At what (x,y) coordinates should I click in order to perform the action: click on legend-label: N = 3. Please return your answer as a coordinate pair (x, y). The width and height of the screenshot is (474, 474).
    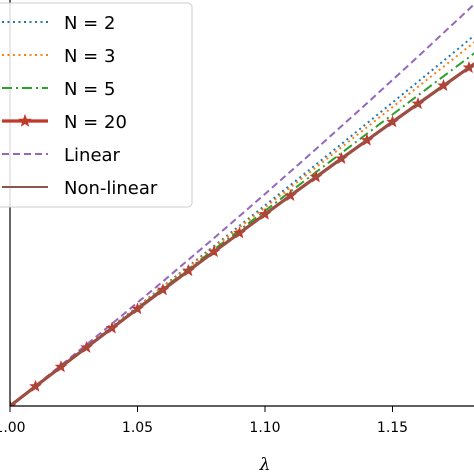
    Looking at the image, I should click on (89, 56).